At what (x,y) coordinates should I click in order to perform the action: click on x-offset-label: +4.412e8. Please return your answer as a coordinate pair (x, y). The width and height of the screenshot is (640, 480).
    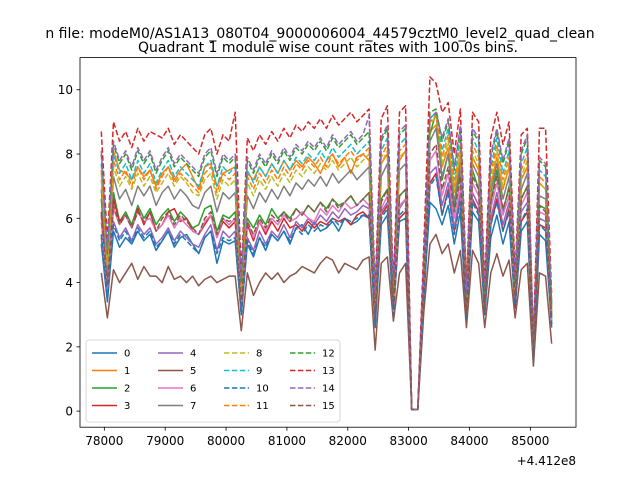
    Looking at the image, I should click on (546, 461).